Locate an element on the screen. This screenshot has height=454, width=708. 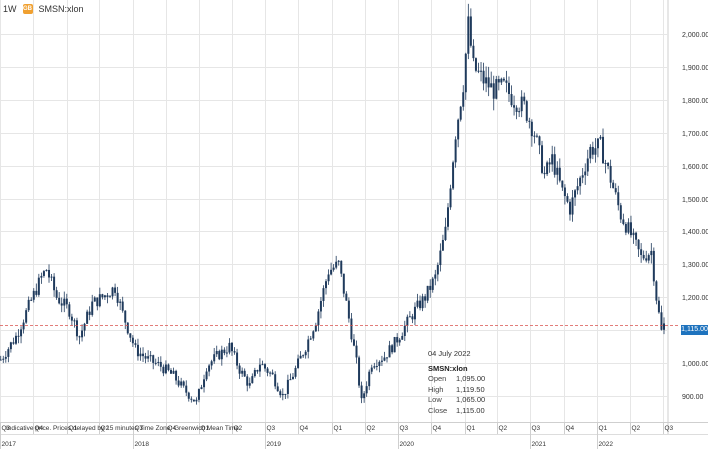
symbol-label: SMSN:xlon is located at coordinates (61, 9).